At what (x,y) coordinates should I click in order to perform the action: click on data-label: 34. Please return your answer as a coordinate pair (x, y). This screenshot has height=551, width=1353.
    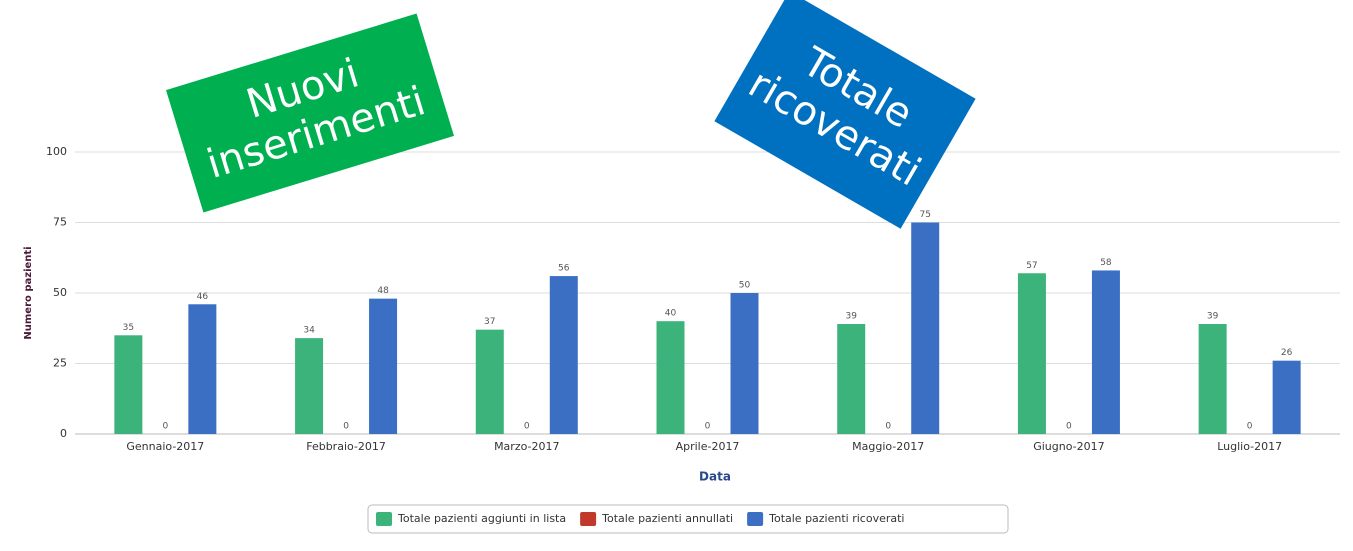
    Looking at the image, I should click on (309, 331).